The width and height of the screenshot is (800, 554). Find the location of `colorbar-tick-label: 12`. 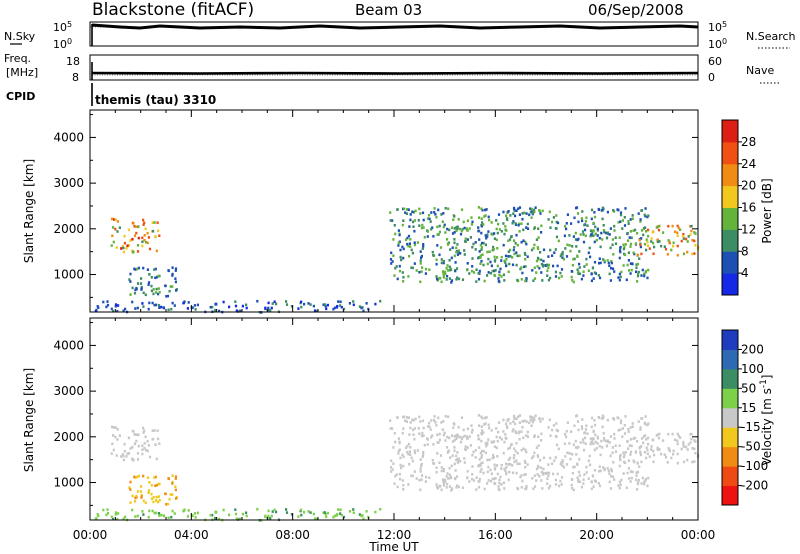

colorbar-tick-label: 12 is located at coordinates (748, 229).